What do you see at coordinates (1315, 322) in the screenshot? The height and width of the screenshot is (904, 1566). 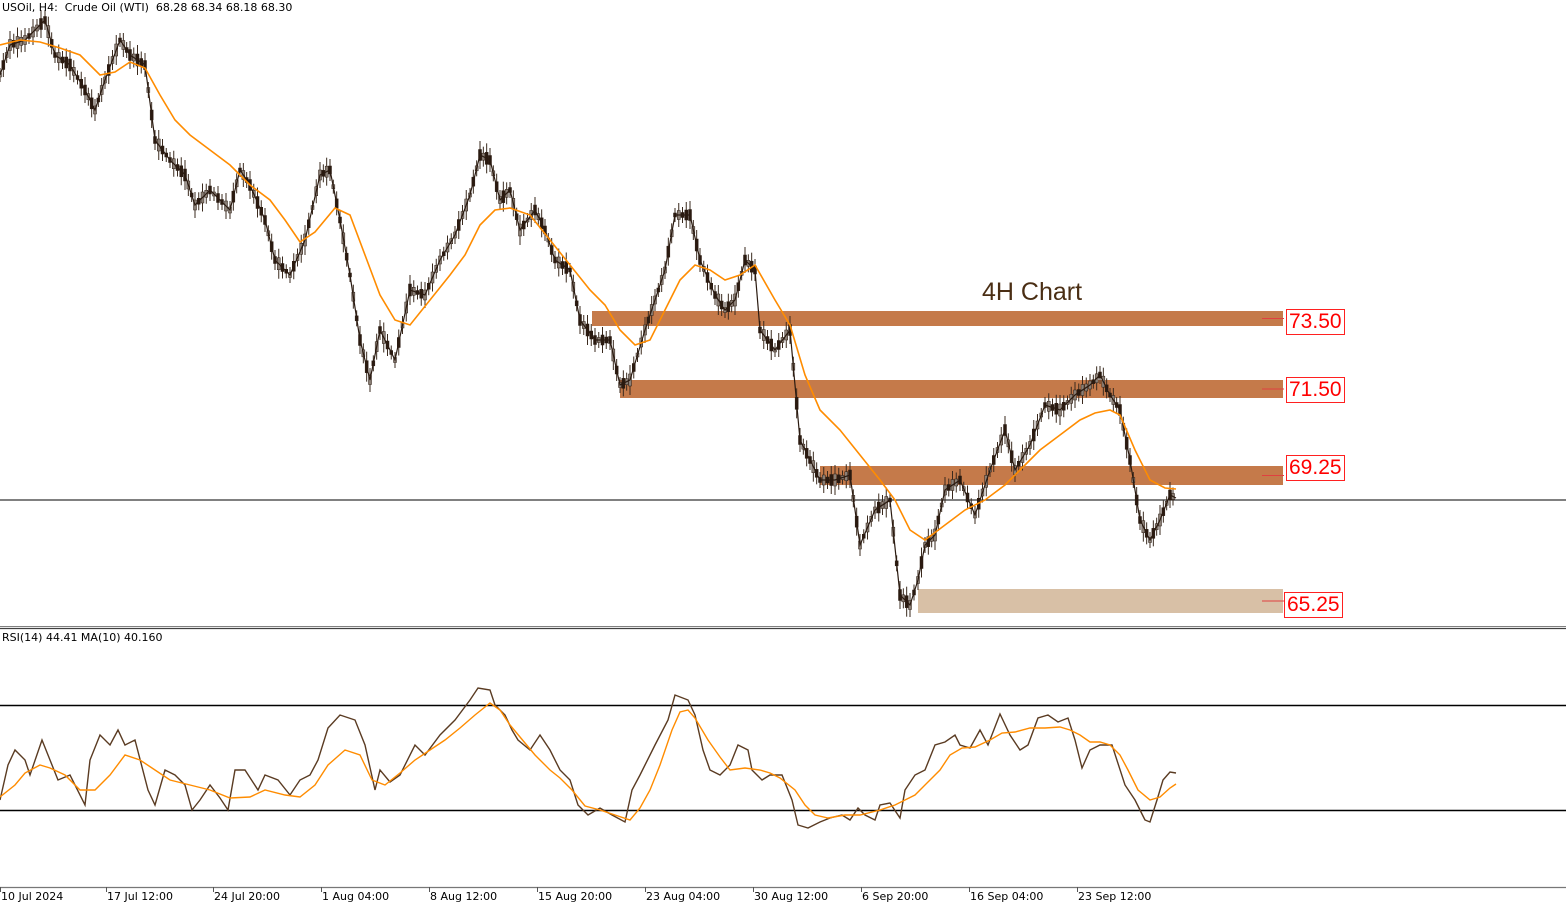 I see `level-label-73-50: 73.50` at bounding box center [1315, 322].